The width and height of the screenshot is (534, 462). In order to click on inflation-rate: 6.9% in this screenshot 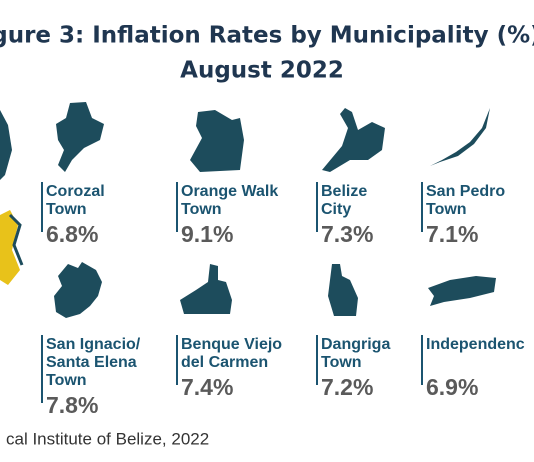, I will do `click(452, 387)`.